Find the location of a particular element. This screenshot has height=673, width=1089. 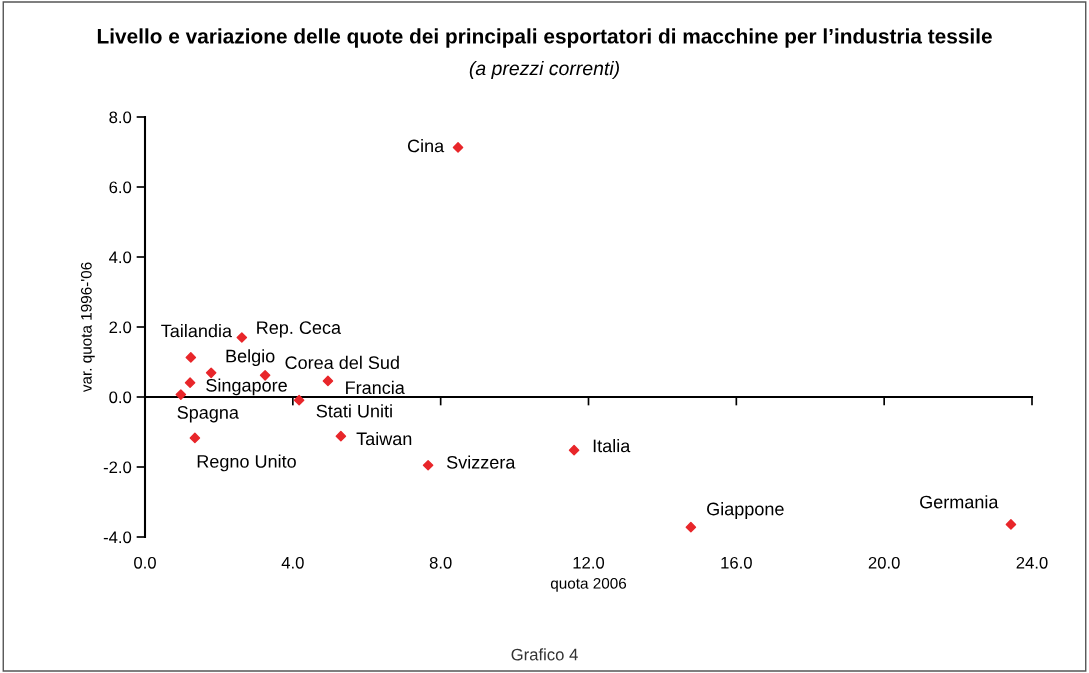

annotation: Germania is located at coordinates (959, 502).